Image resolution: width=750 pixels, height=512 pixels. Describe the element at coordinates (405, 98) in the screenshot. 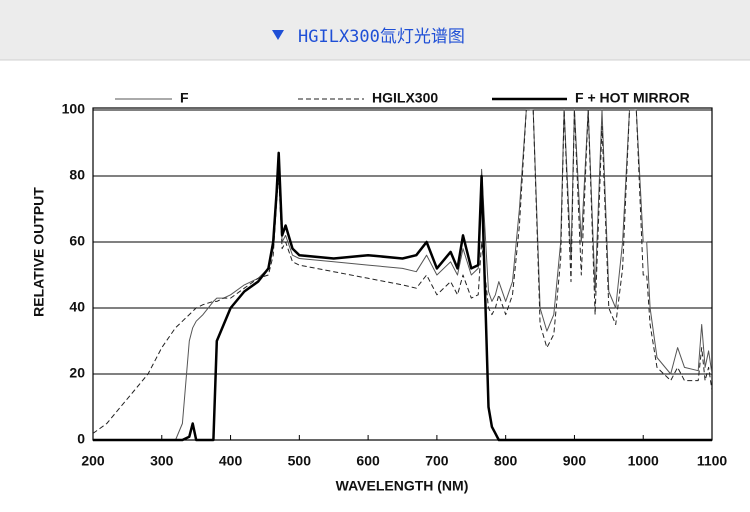

I see `legend-label: HGILX300` at that location.